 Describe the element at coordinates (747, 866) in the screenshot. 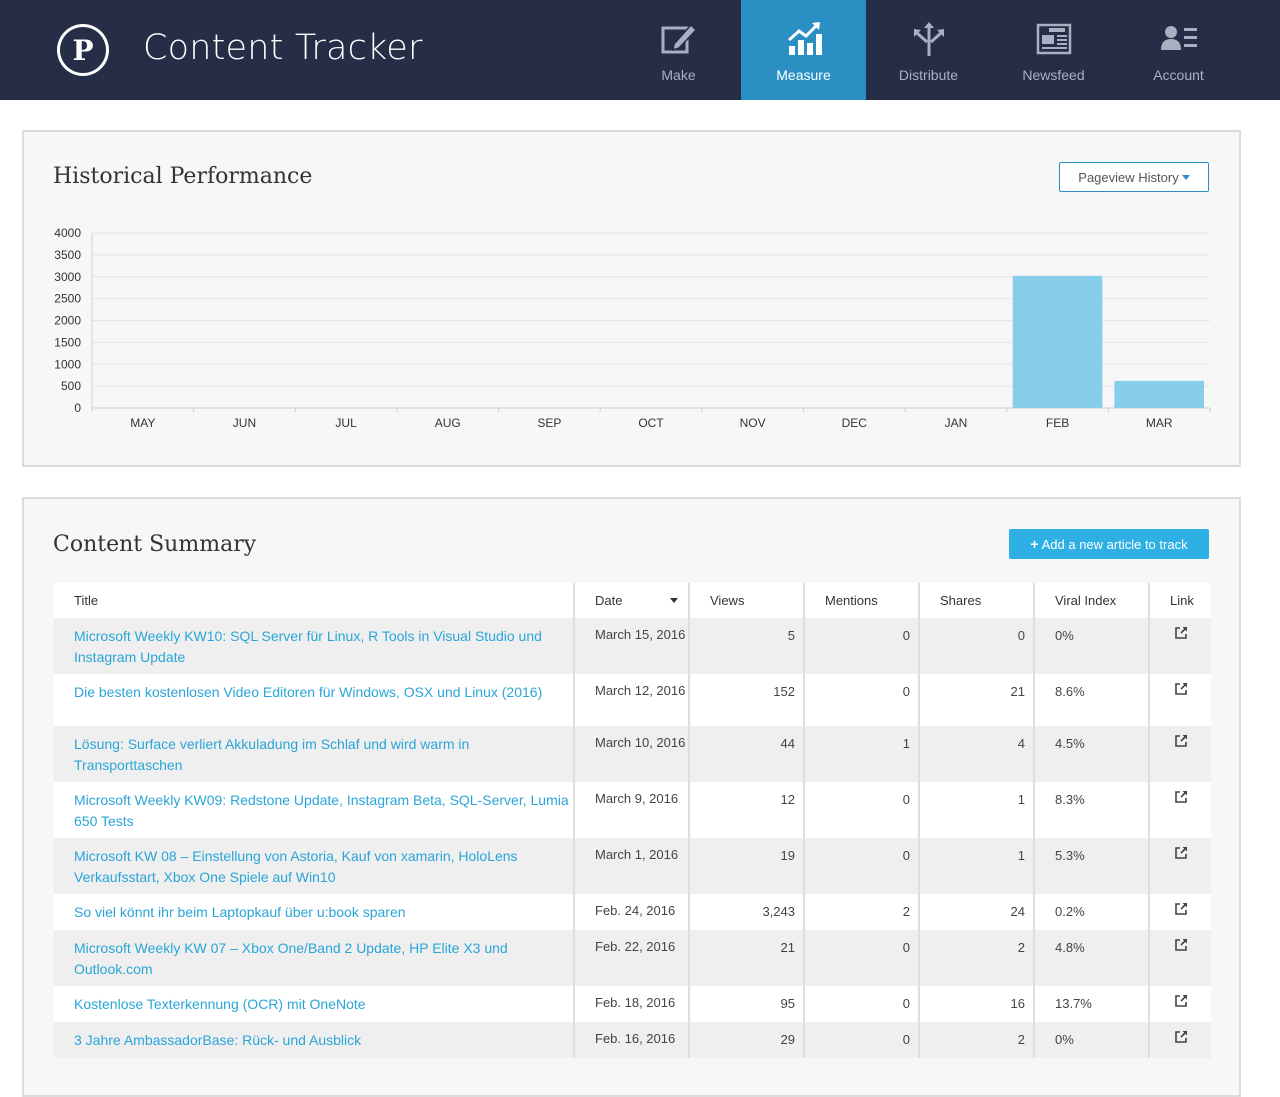

I see `row-views: 19` at that location.